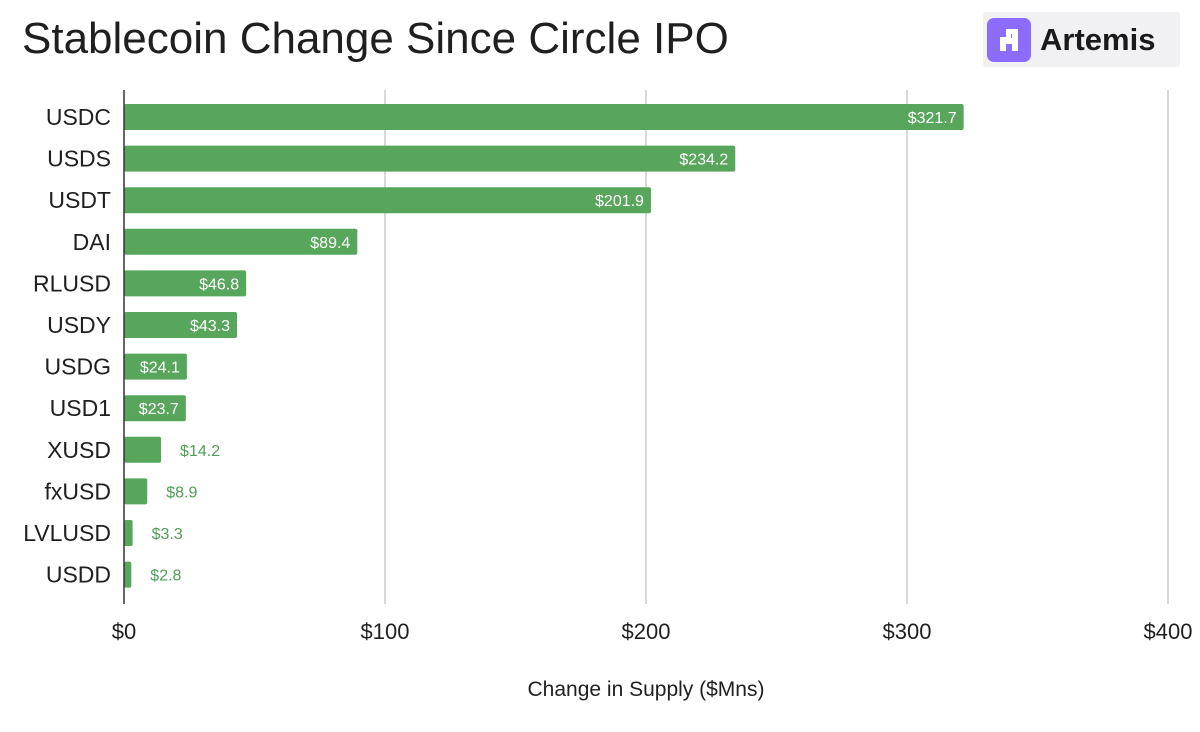  I want to click on data-label: $321.7, so click(932, 118).